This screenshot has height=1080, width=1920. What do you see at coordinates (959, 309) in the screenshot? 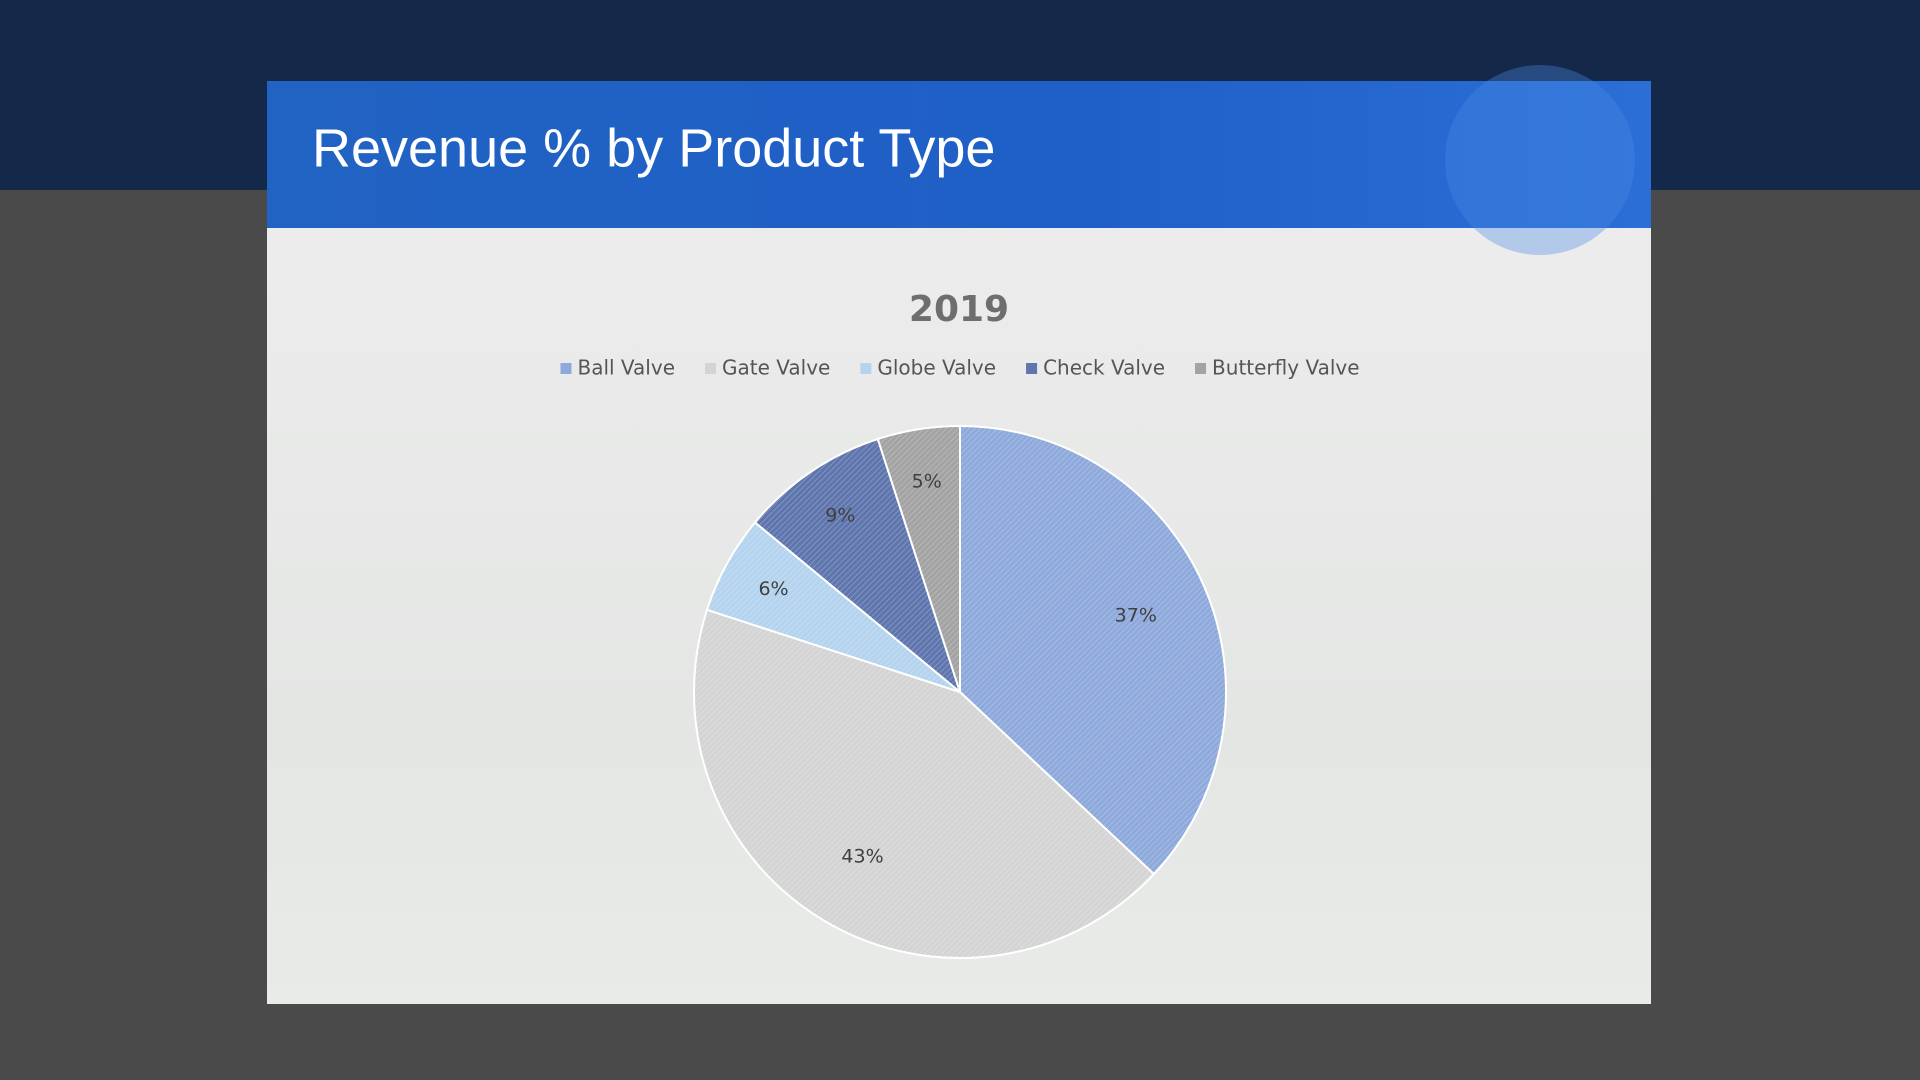
I see `chart-title: 2019` at bounding box center [959, 309].